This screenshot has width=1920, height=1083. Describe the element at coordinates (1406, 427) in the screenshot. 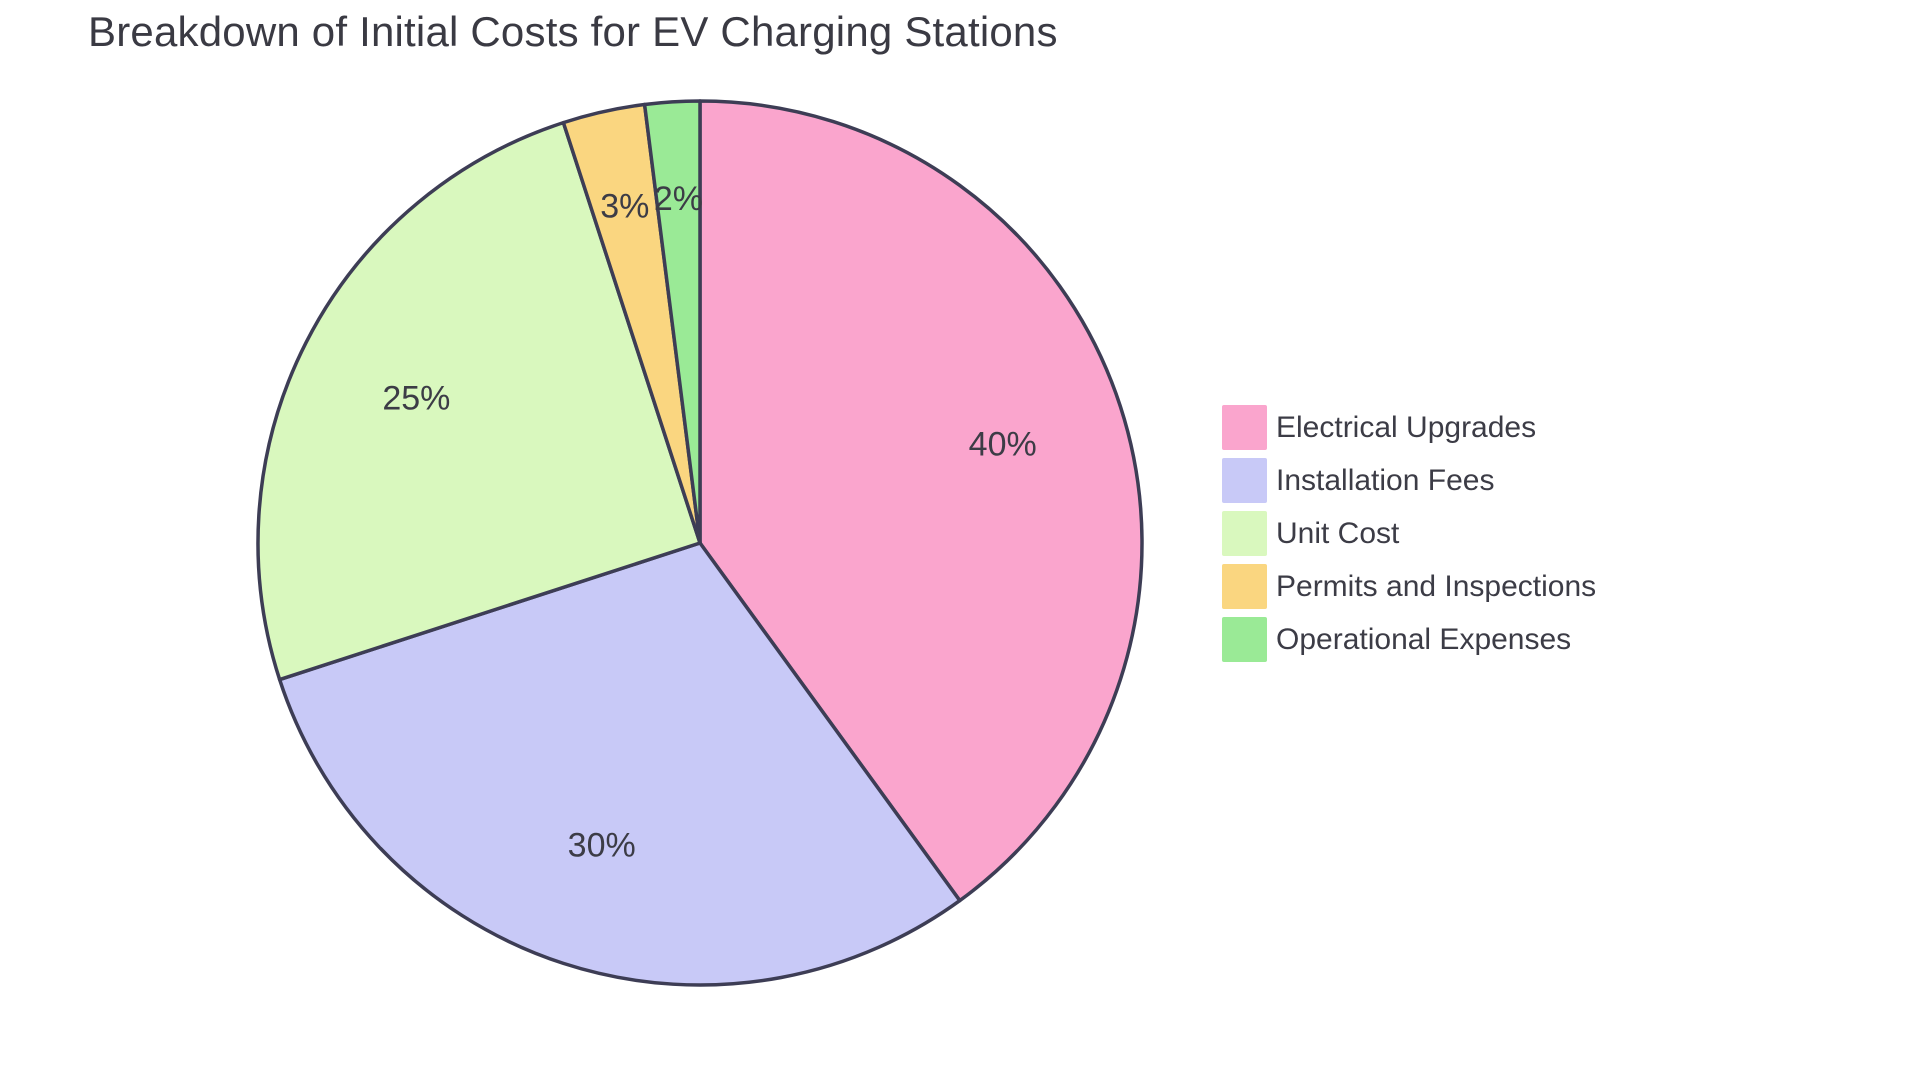

I see `legend-label: Electrical Upgrades` at that location.